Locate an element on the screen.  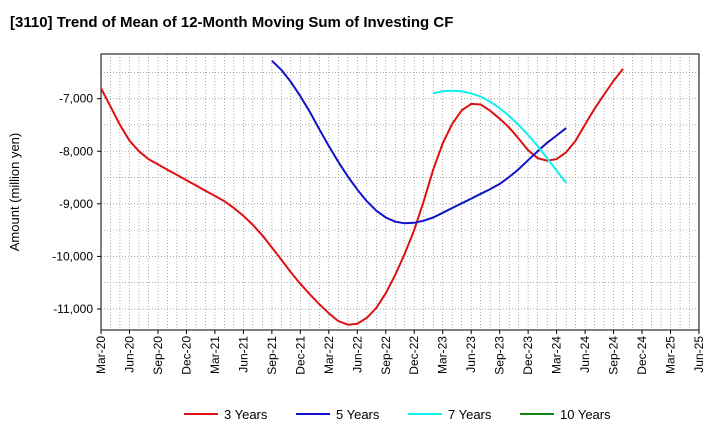
x-tick-label: Dec-22 is located at coordinates (414, 355).